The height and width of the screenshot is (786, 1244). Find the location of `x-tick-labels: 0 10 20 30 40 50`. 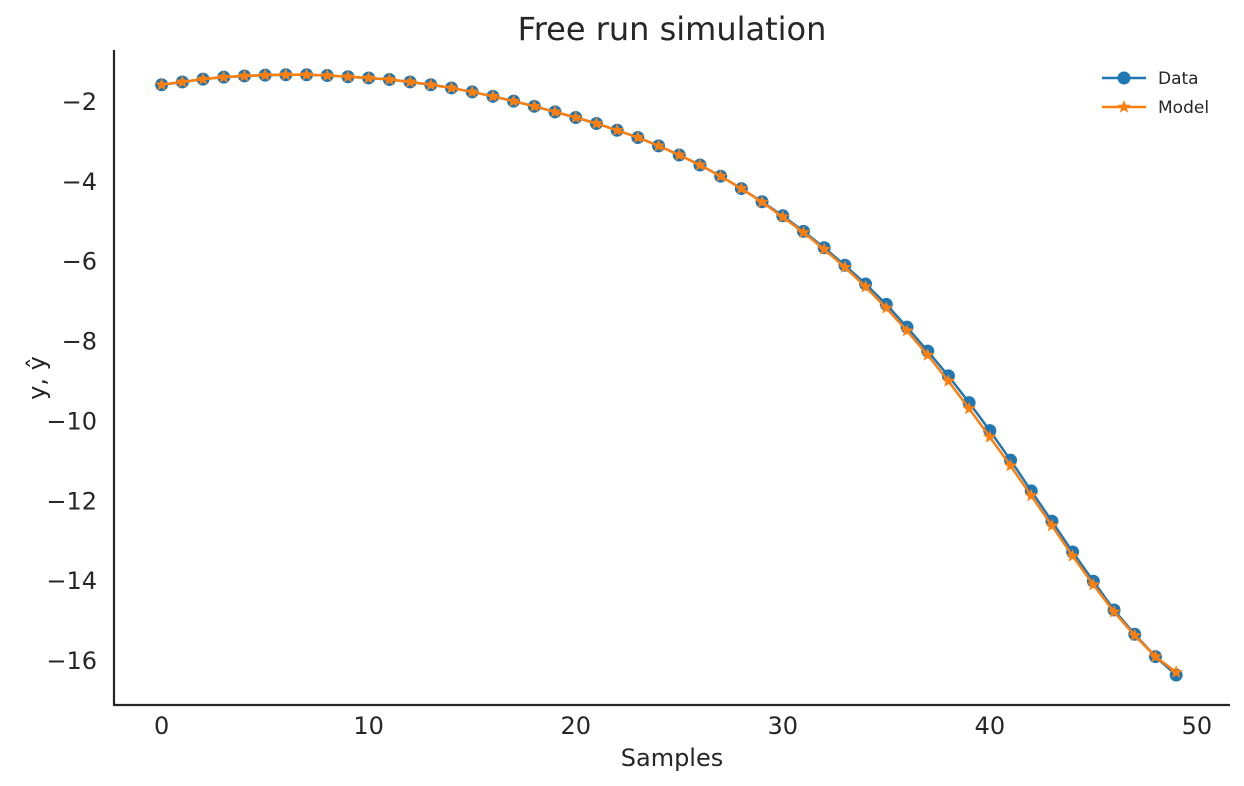

x-tick-labels: 0 10 20 30 40 50 is located at coordinates (683, 726).